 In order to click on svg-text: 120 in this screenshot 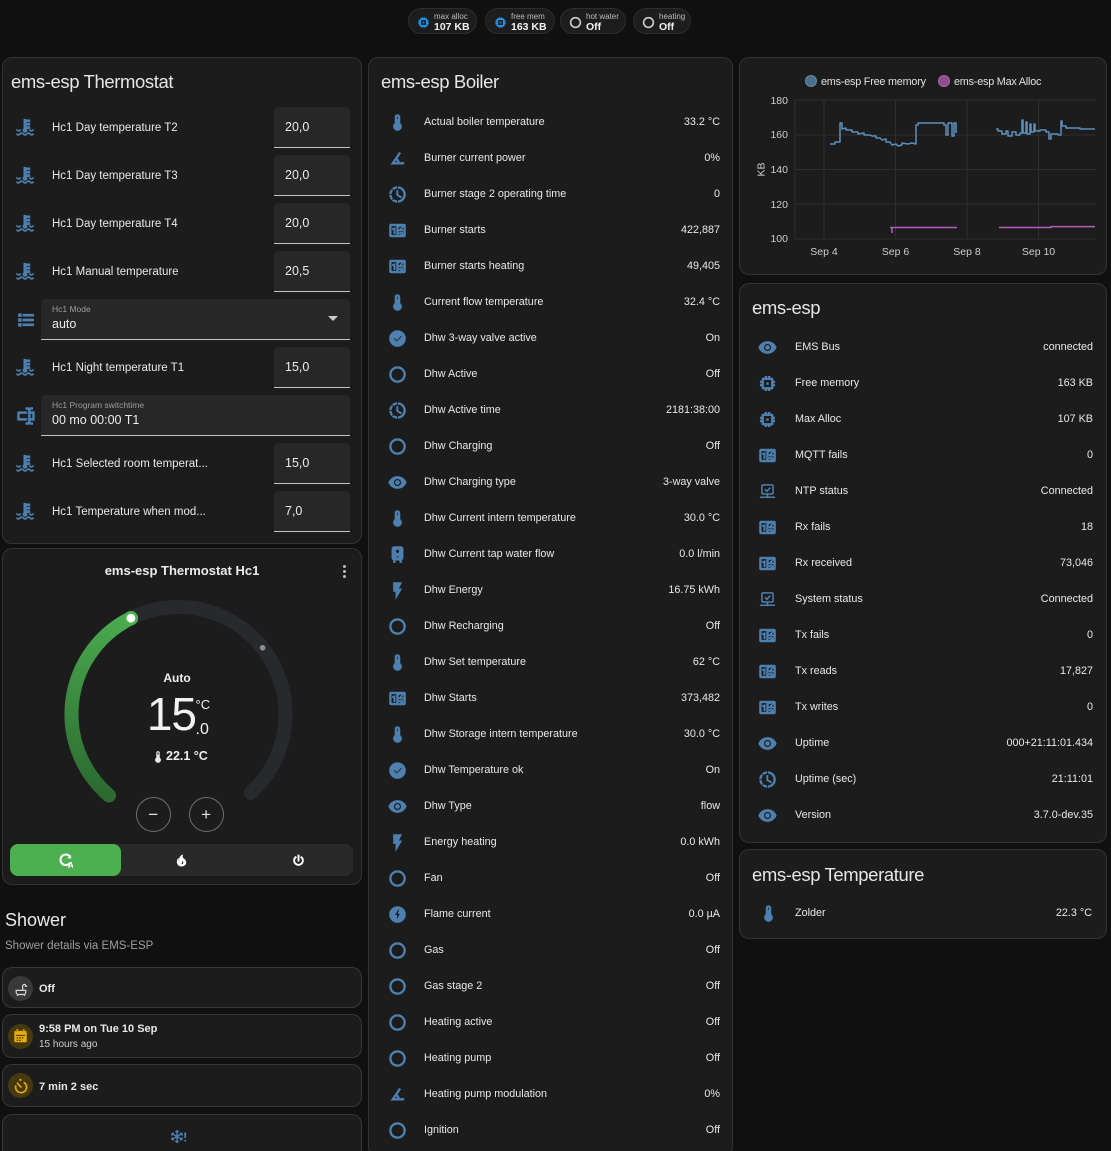, I will do `click(779, 205)`.